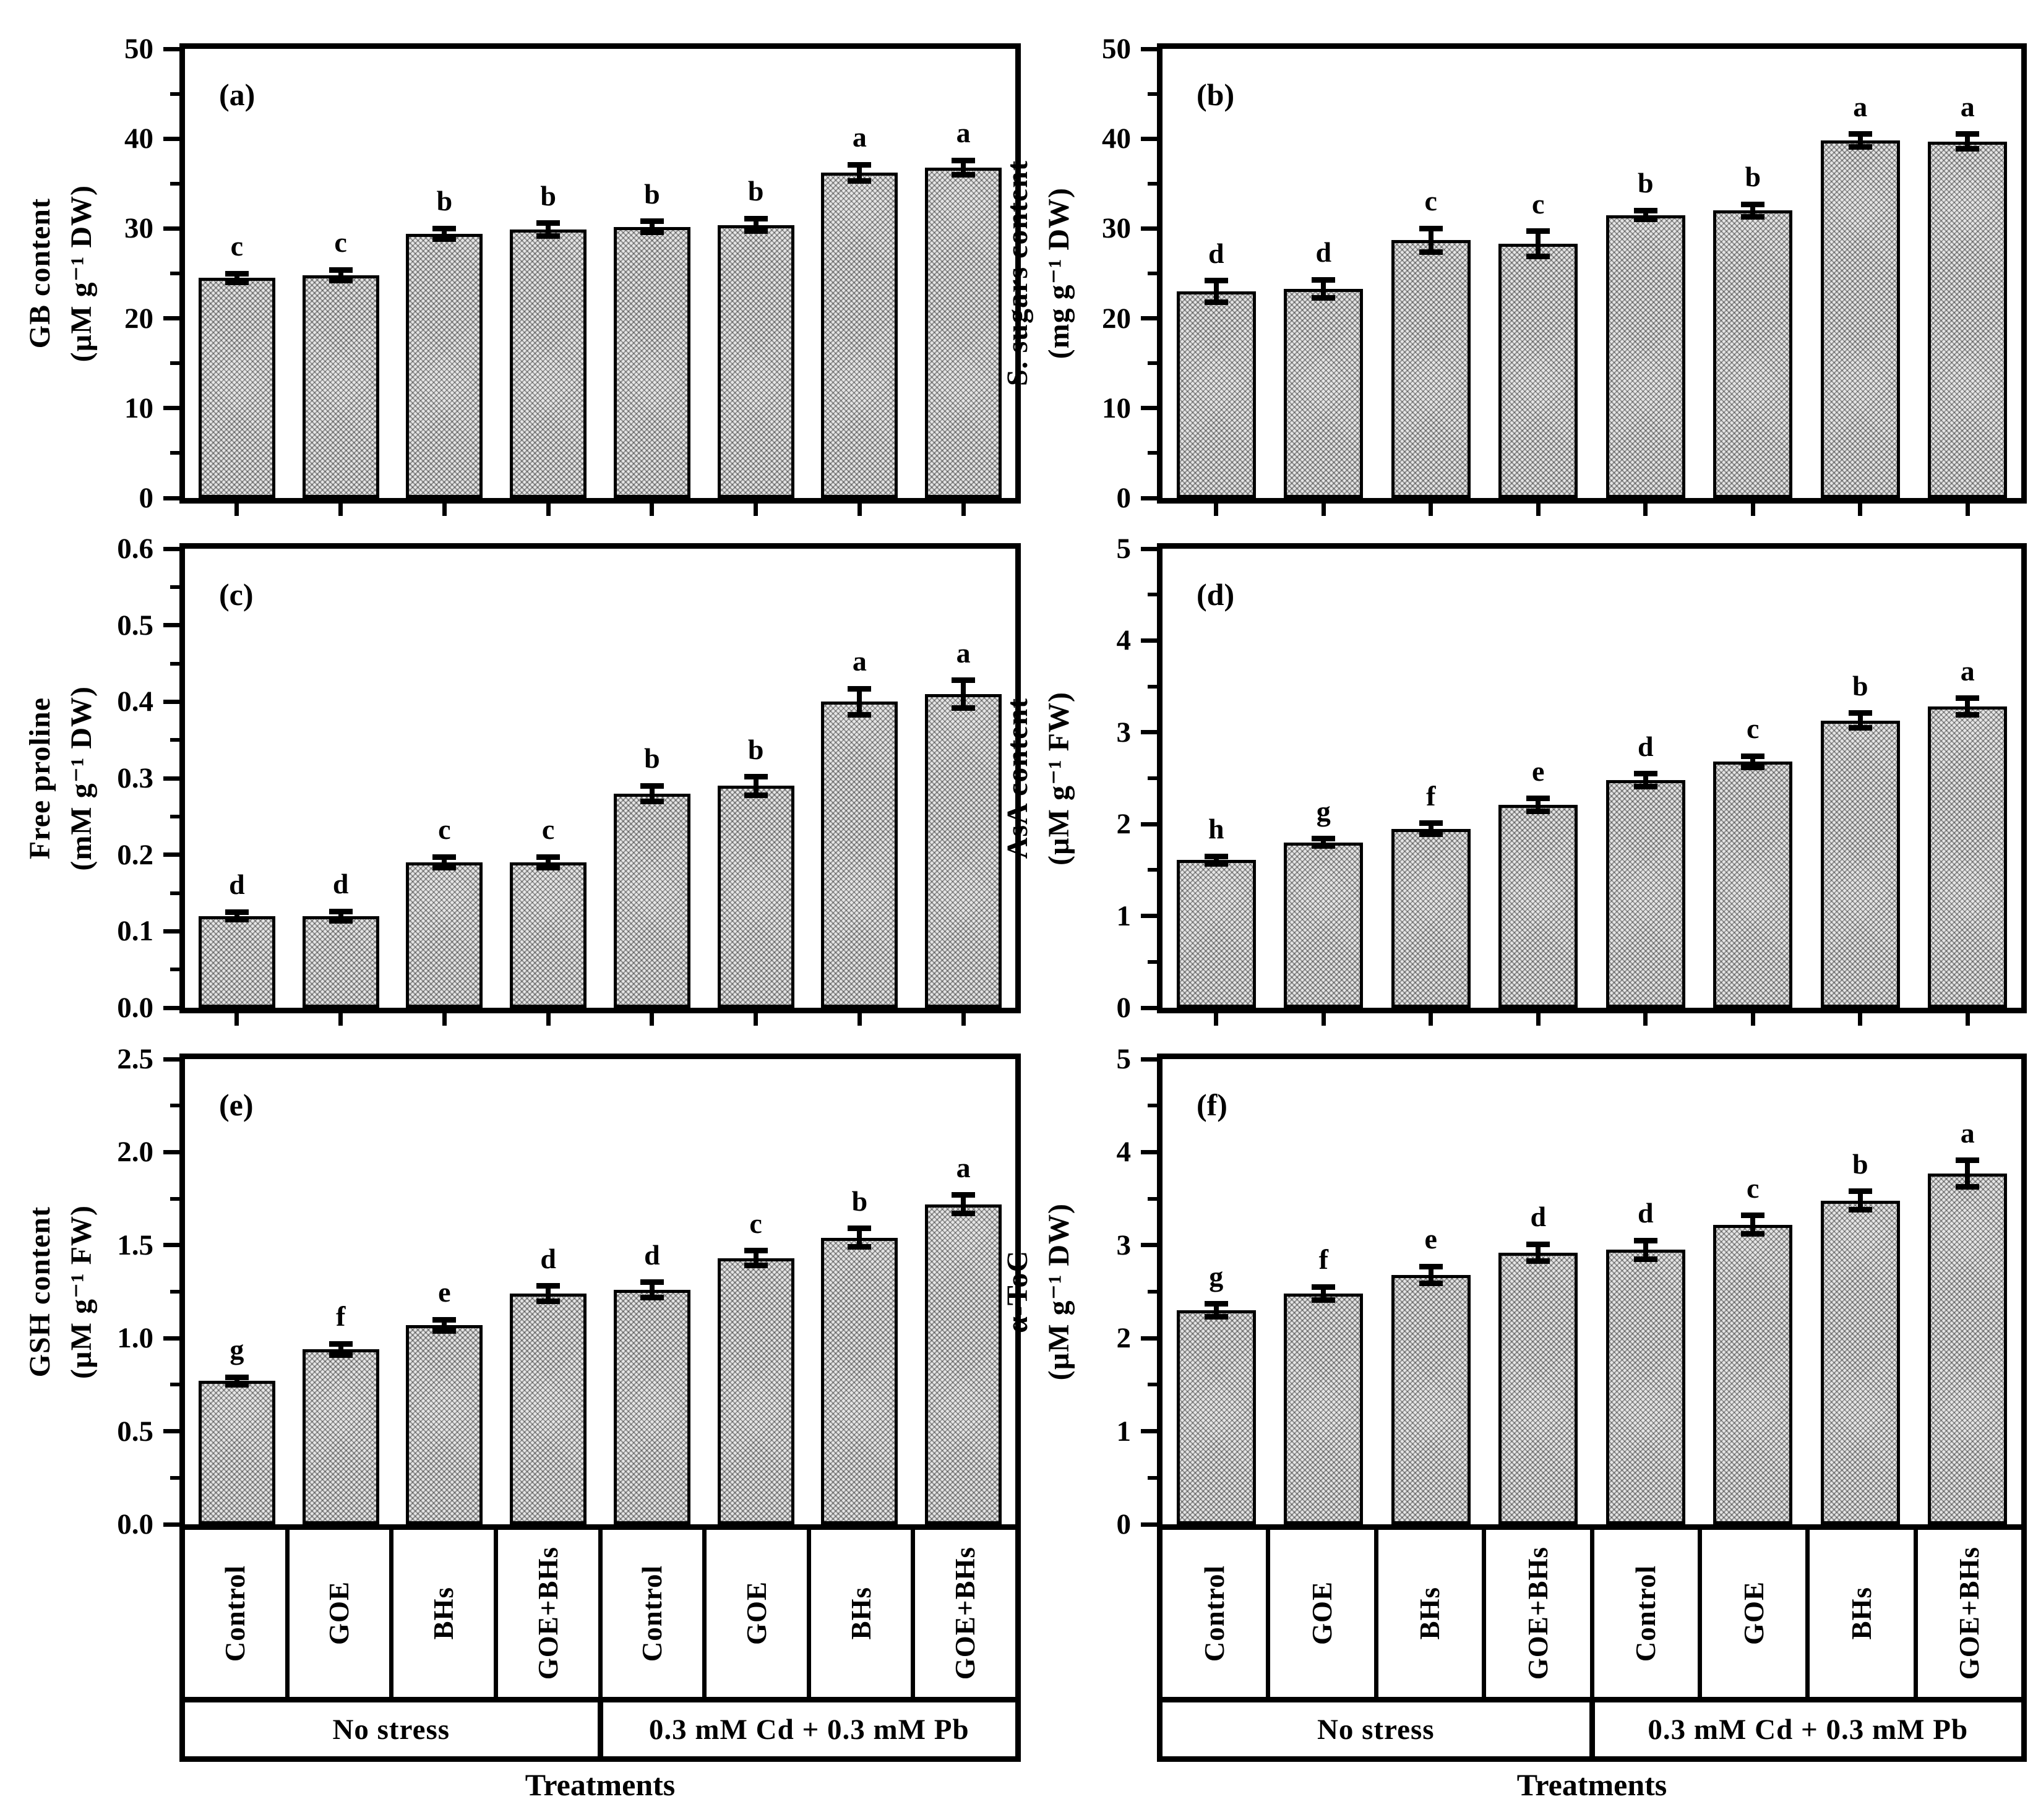 Image resolution: width=2033 pixels, height=1820 pixels. I want to click on y-tick-label: 1, so click(1124, 915).